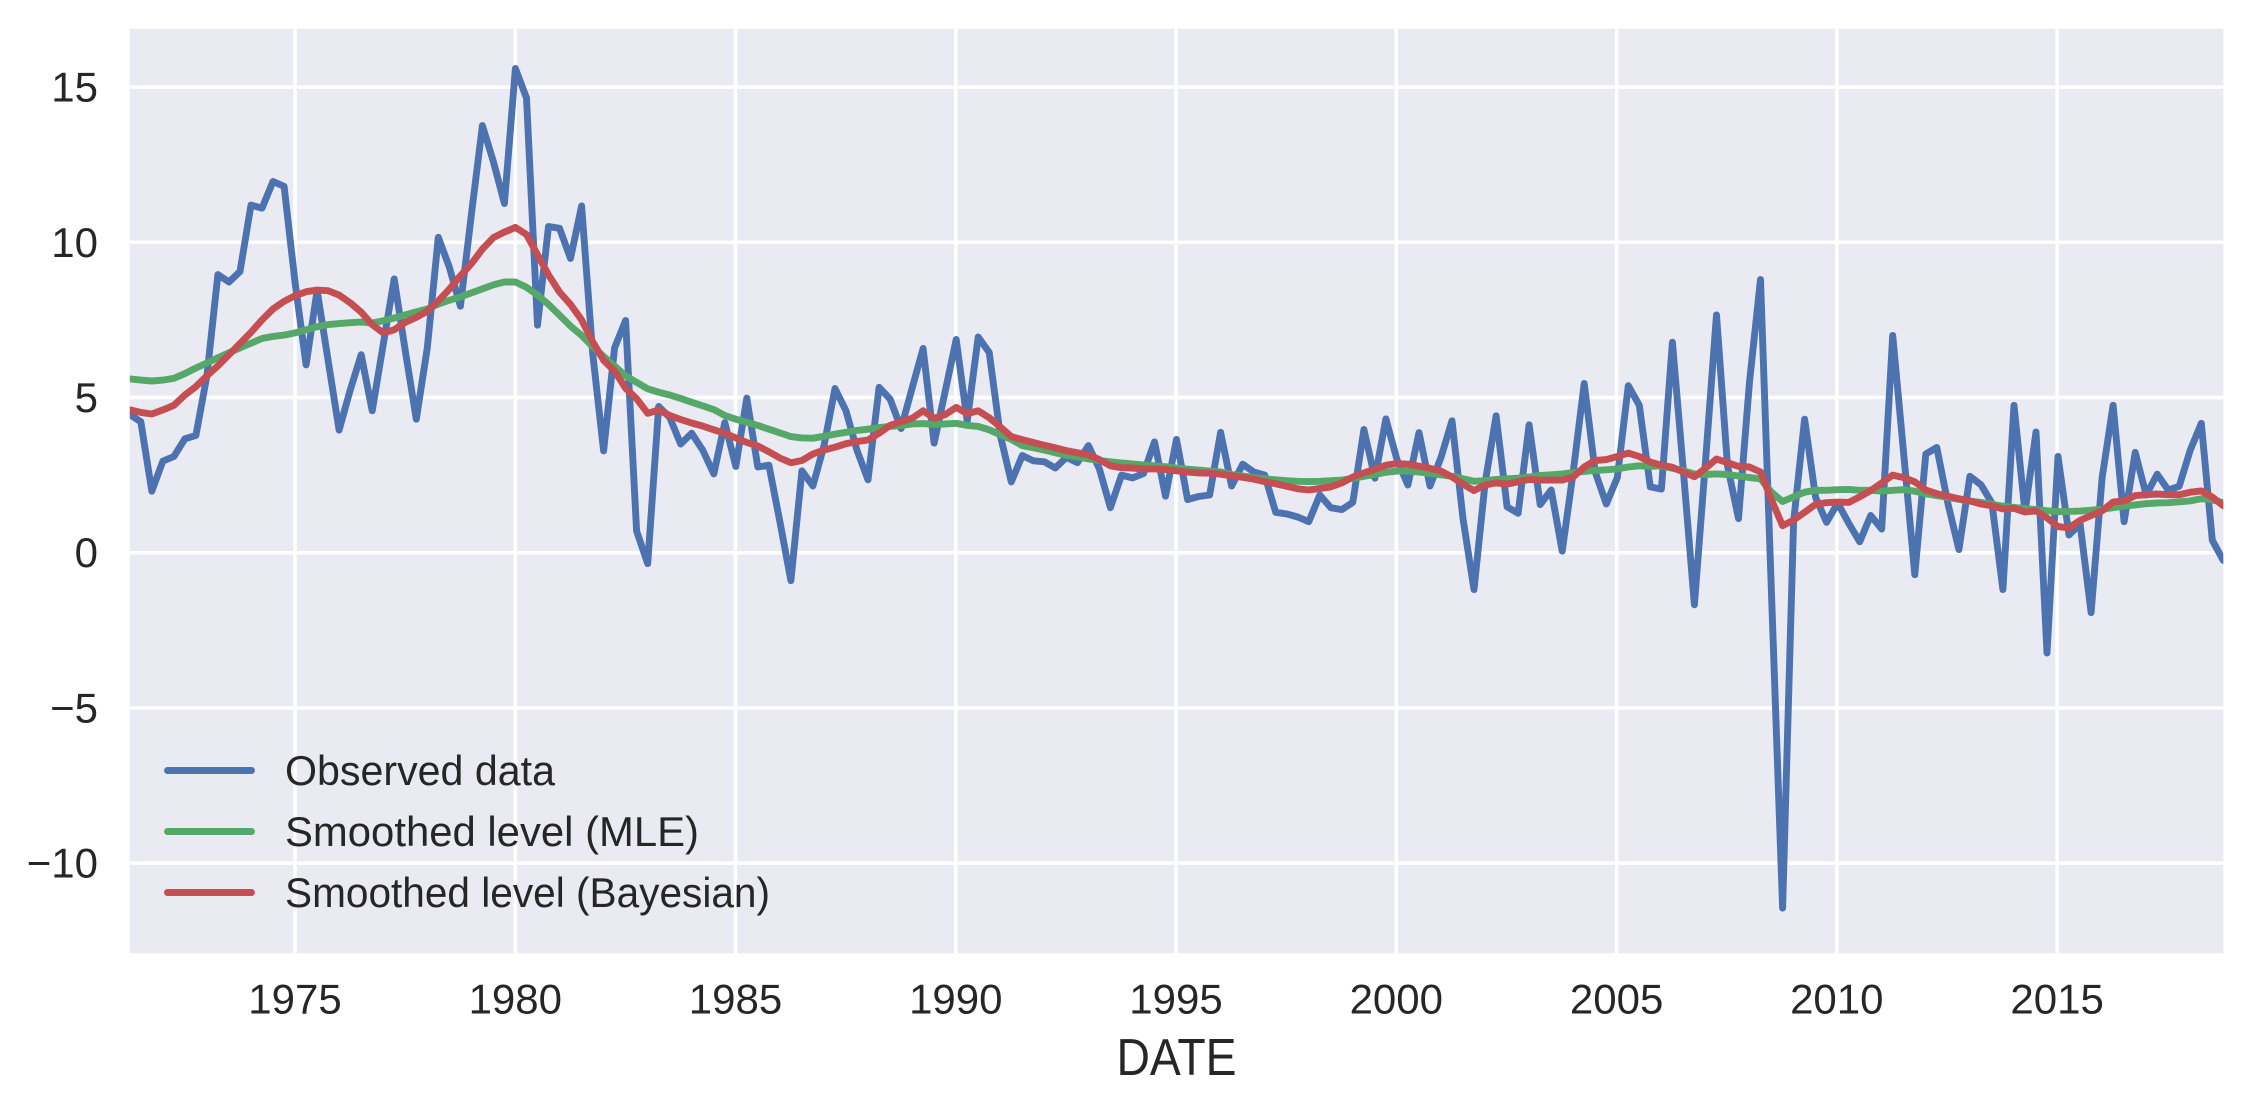 The image size is (2252, 1113). Describe the element at coordinates (1177, 1058) in the screenshot. I see `svg-text: DATE` at that location.